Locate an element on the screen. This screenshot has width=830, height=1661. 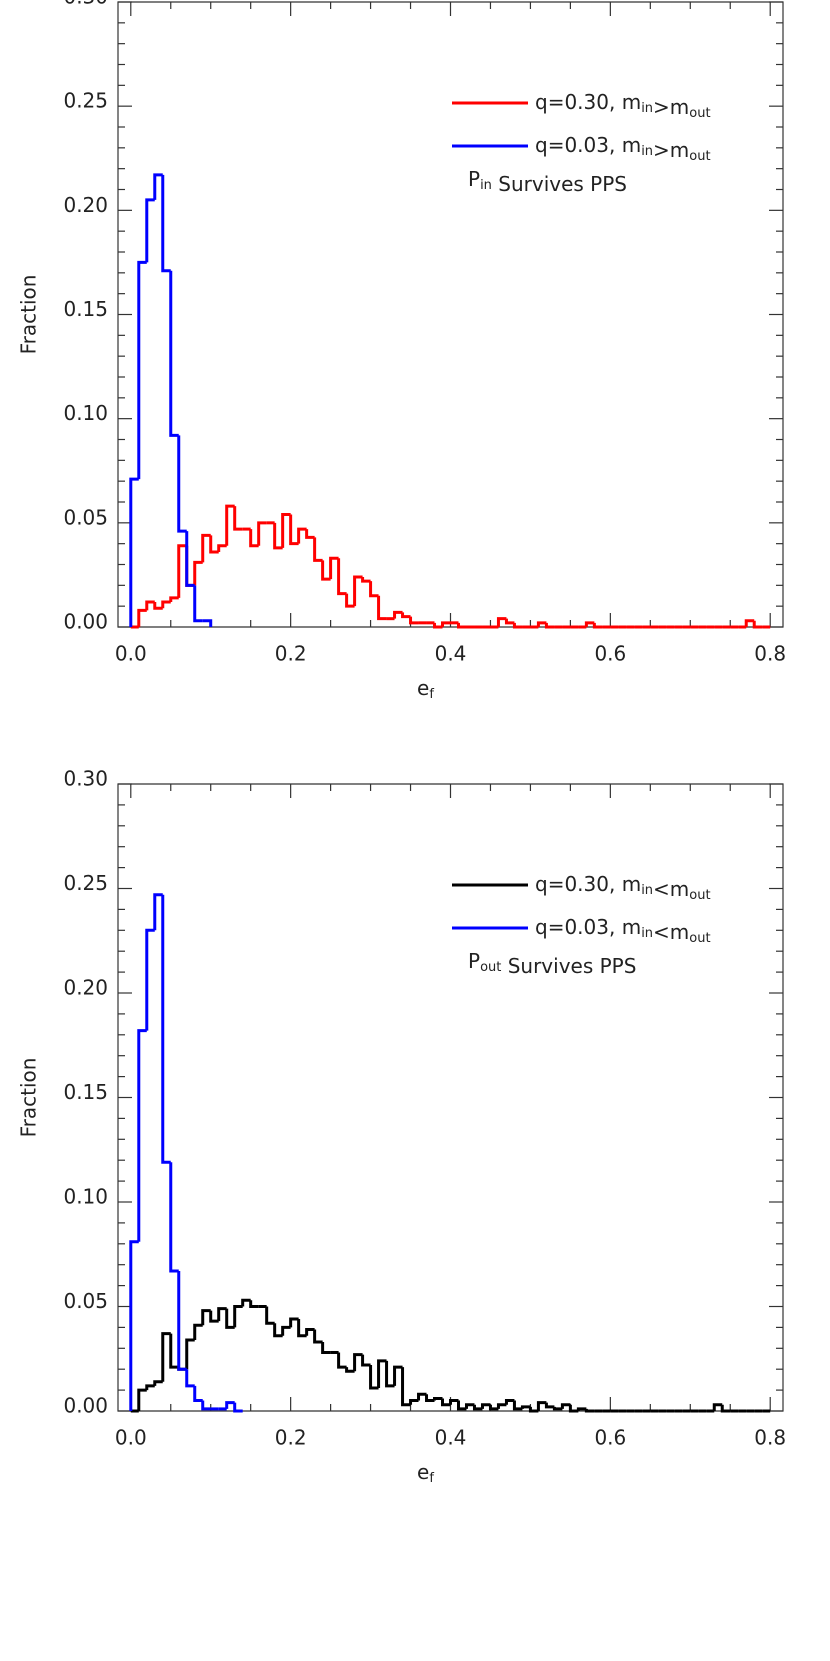
y-tick-label: 0.00 is located at coordinates (85, 622).